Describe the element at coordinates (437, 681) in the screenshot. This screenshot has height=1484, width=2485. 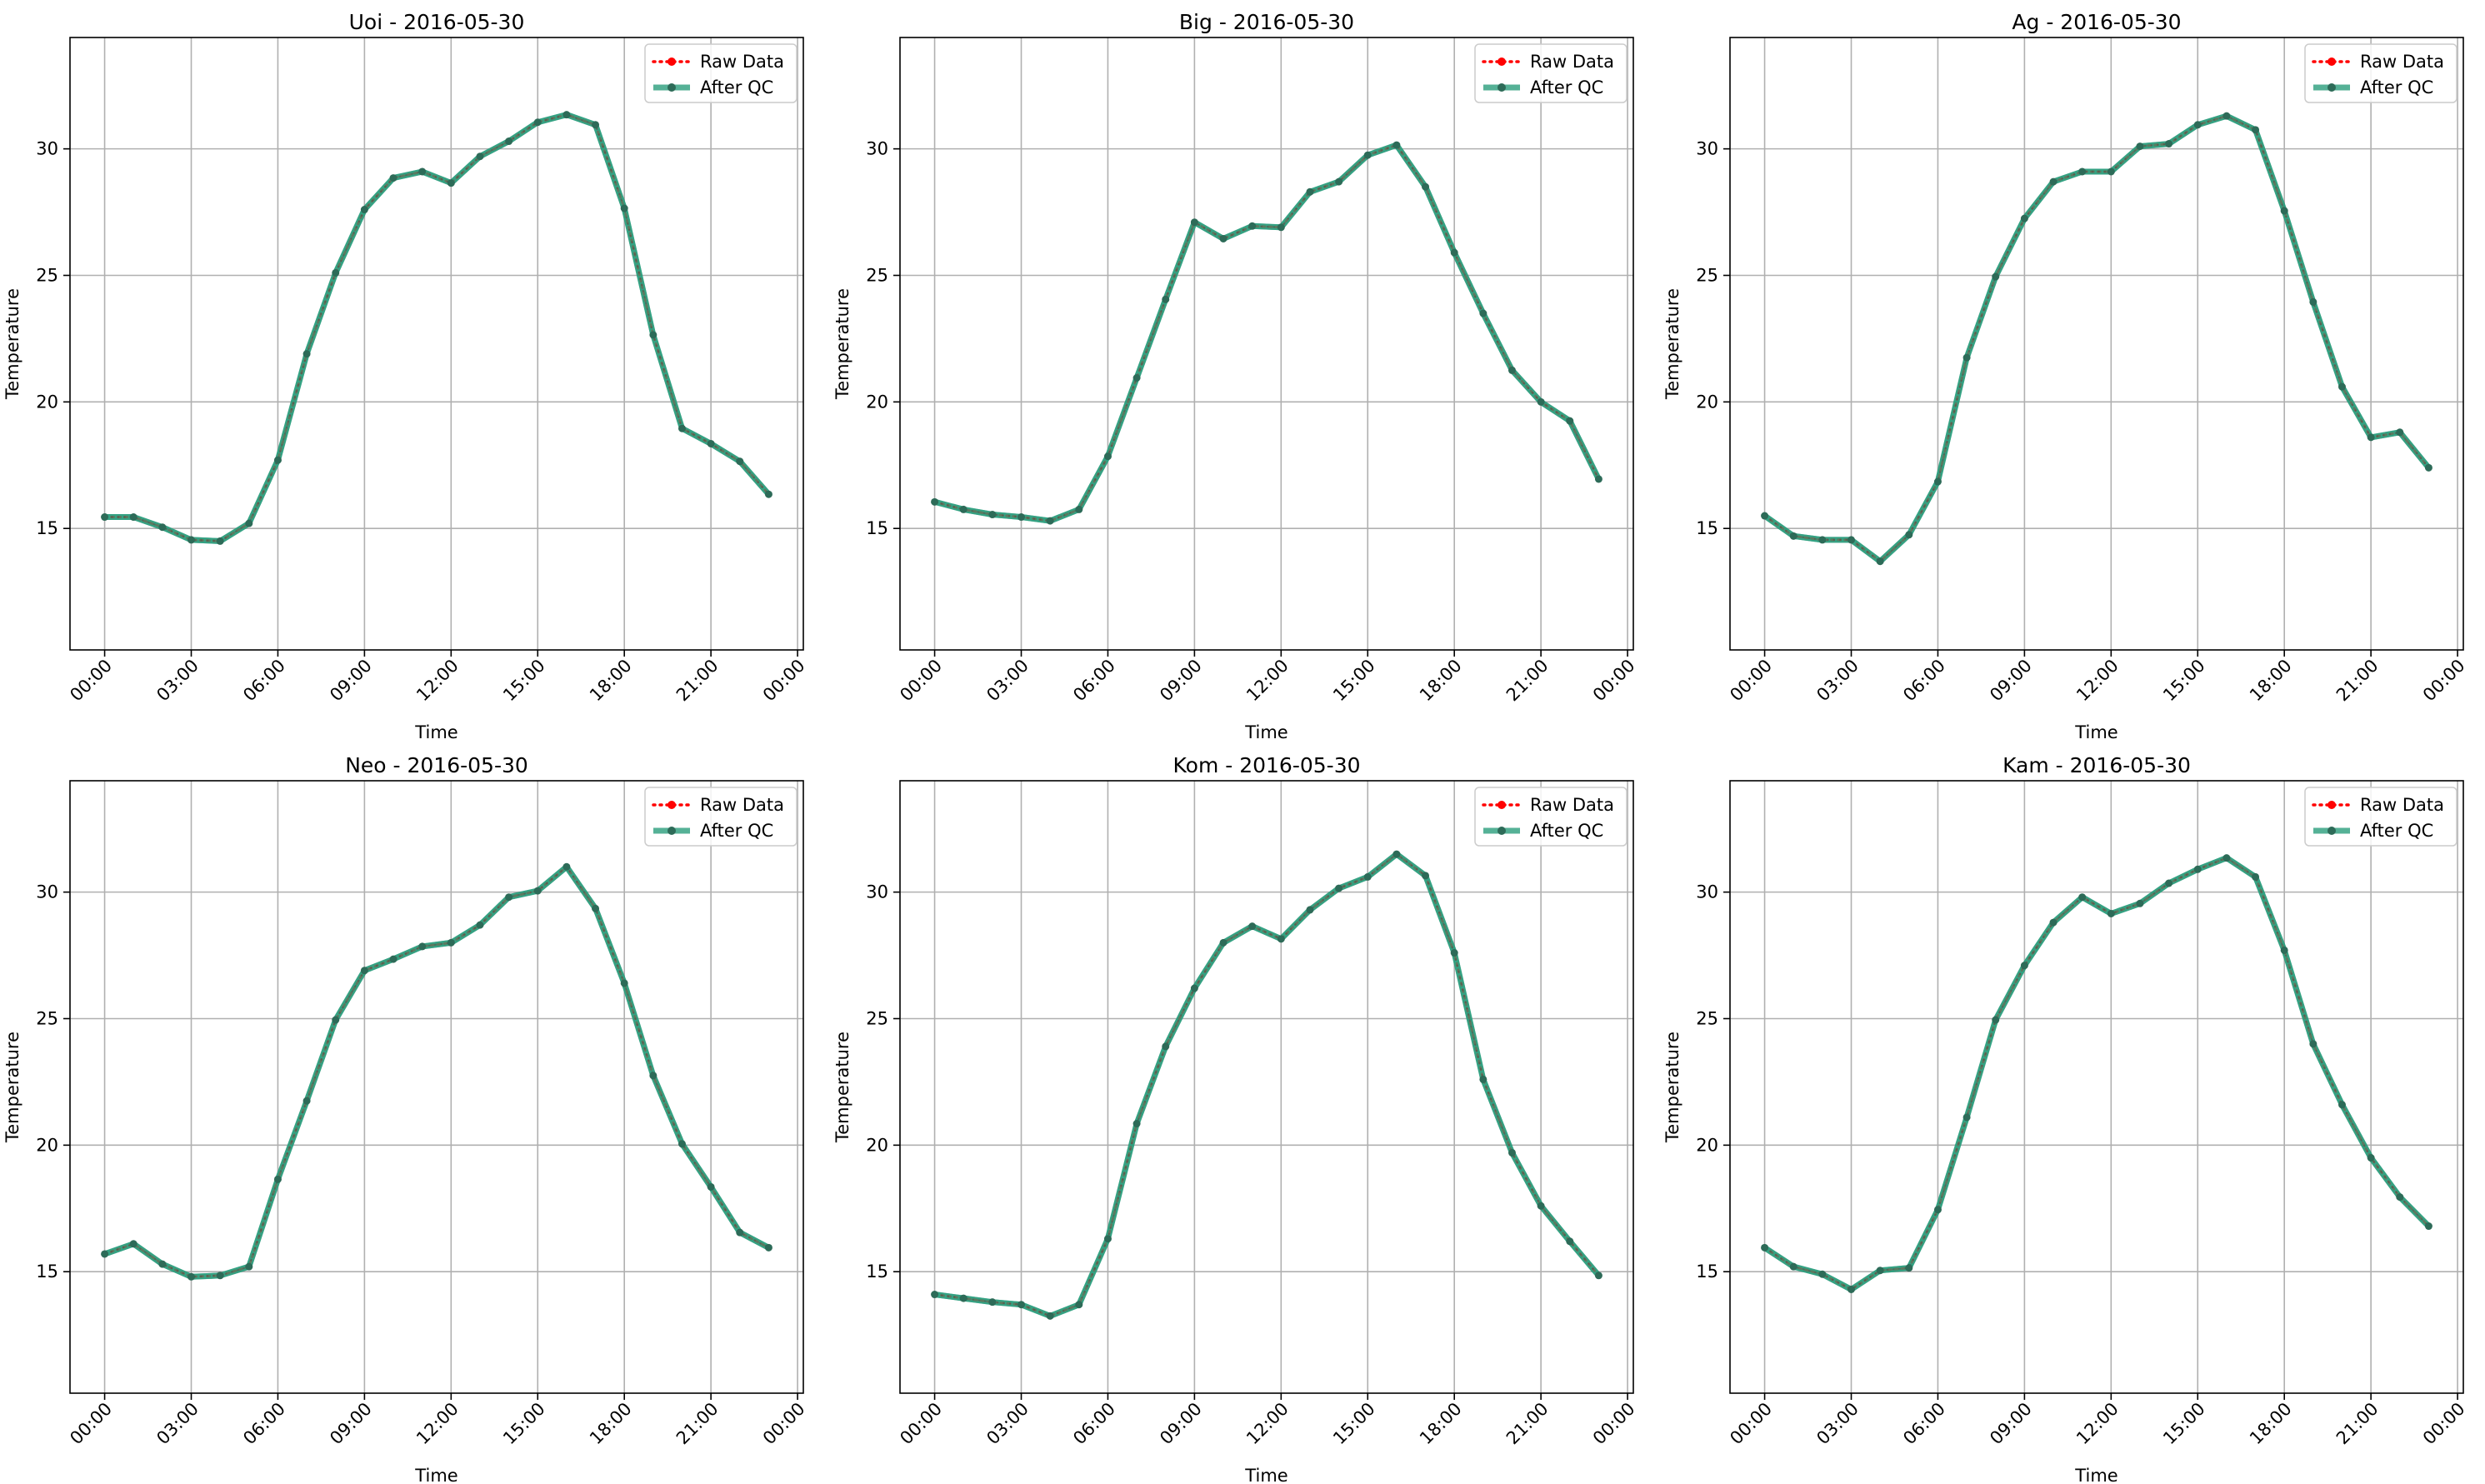
I see `x-tick-label: 12:00` at that location.